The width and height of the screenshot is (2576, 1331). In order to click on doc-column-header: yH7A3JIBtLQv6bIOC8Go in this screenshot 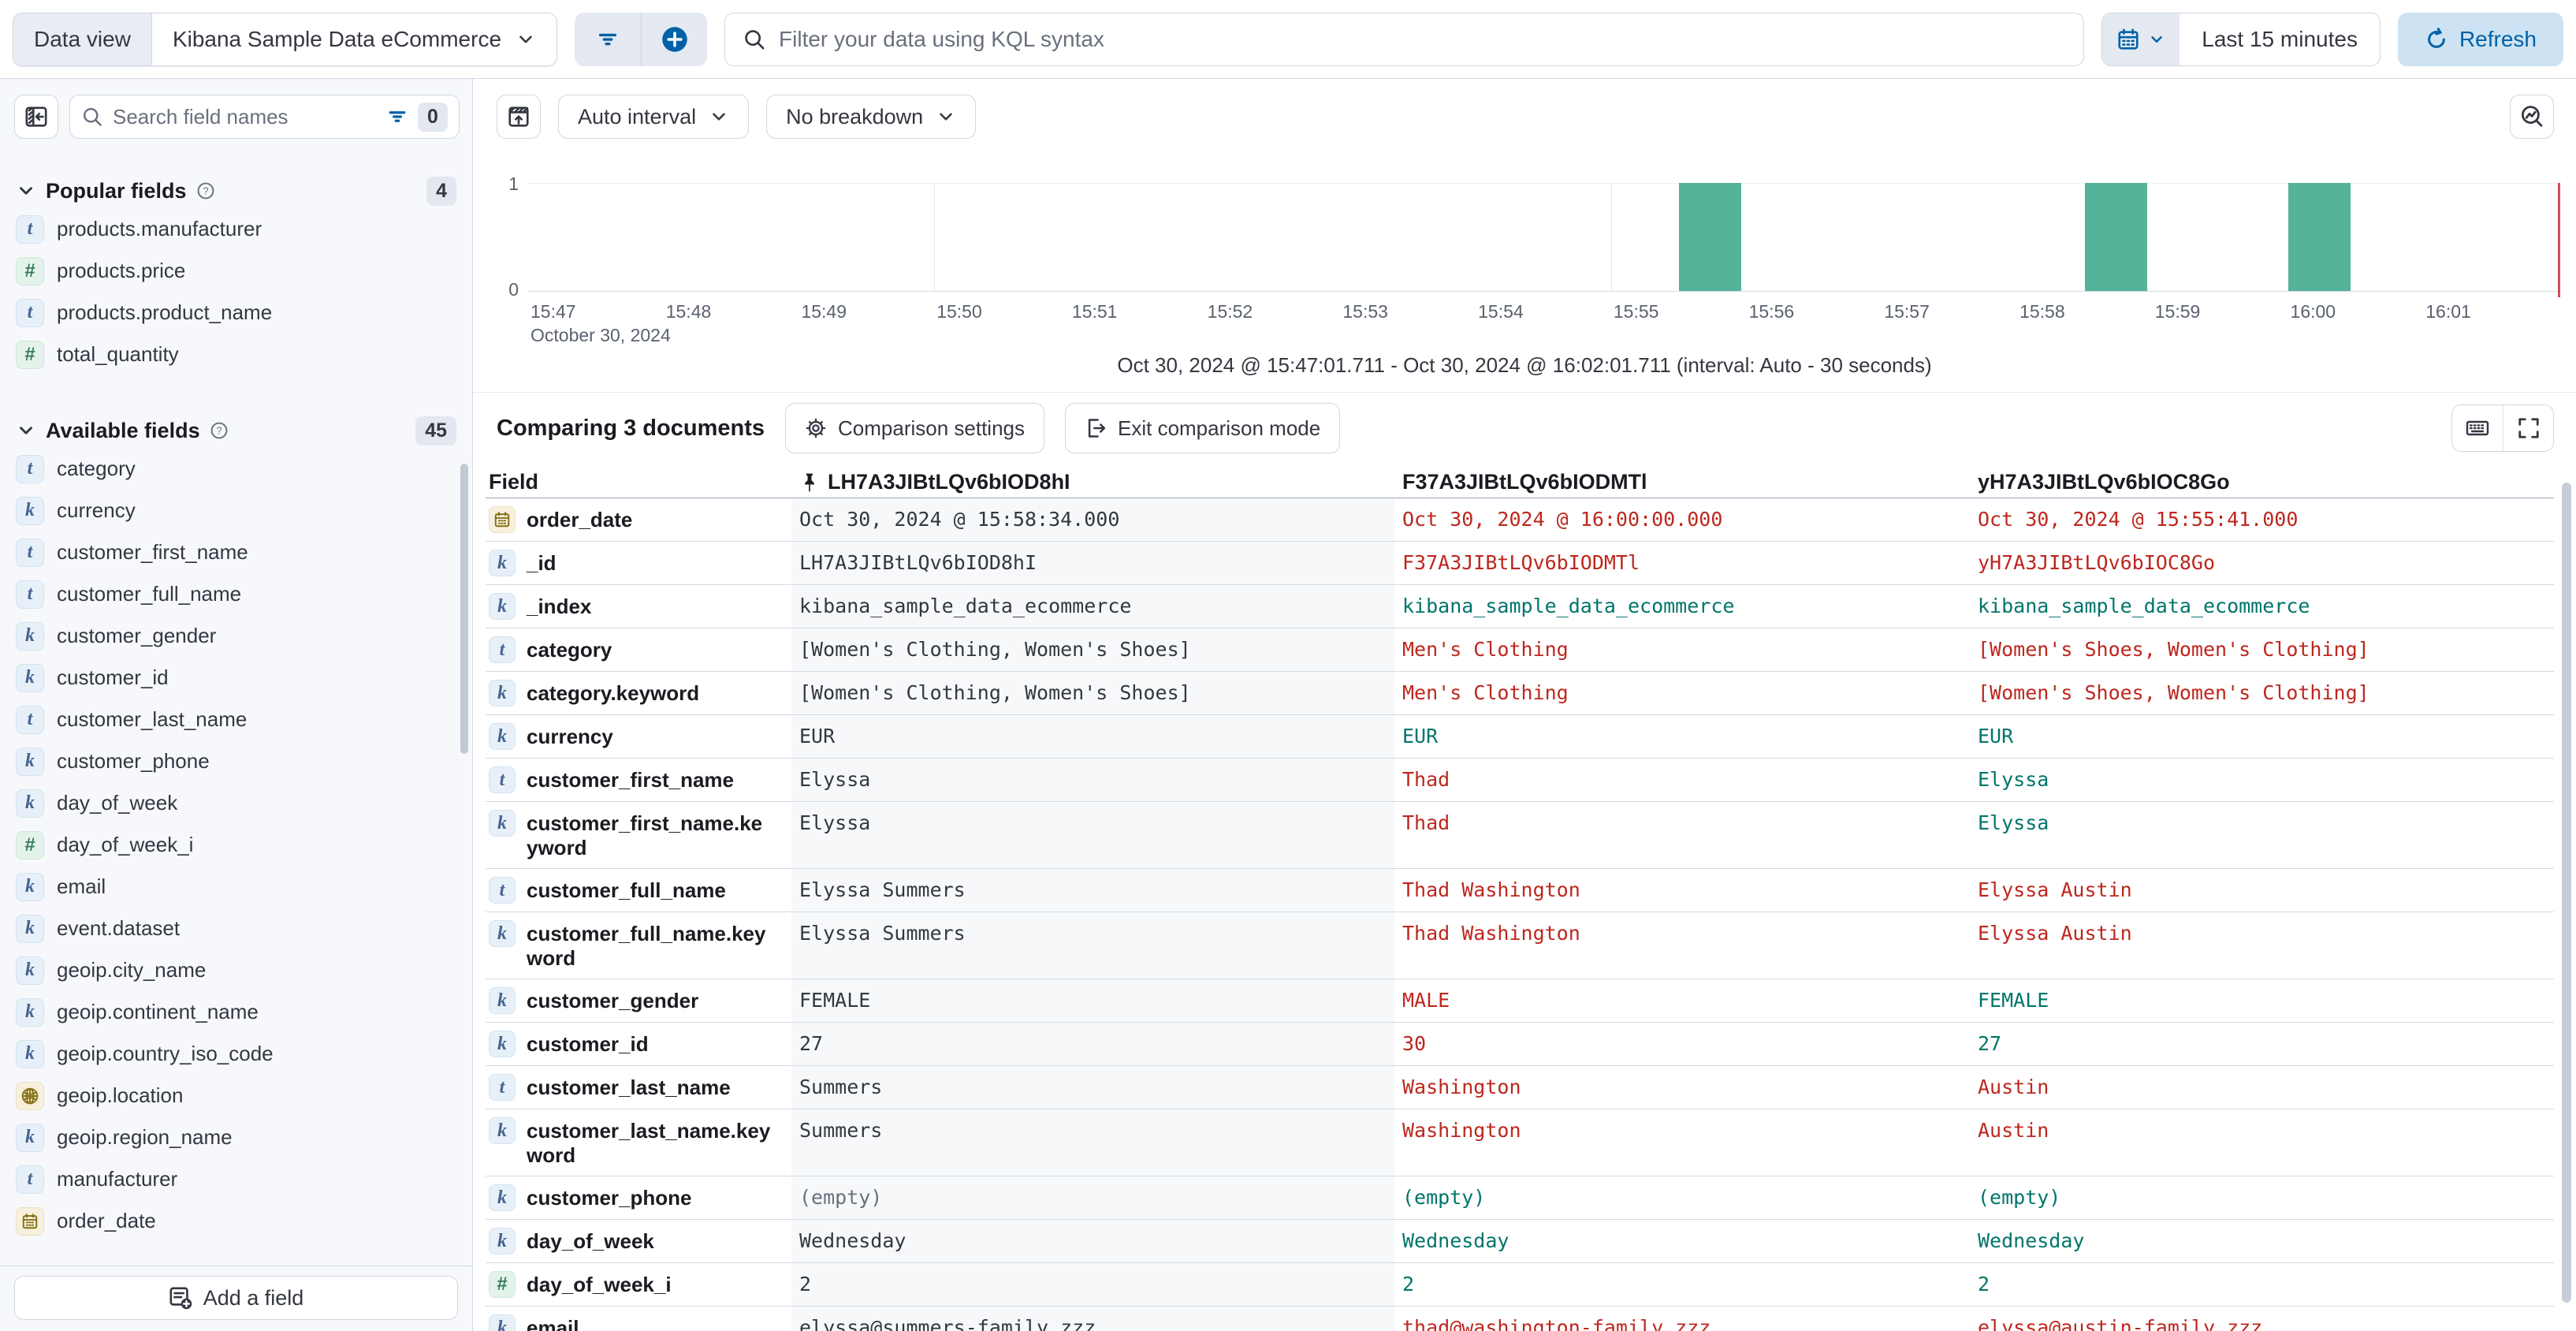, I will do `click(2104, 482)`.